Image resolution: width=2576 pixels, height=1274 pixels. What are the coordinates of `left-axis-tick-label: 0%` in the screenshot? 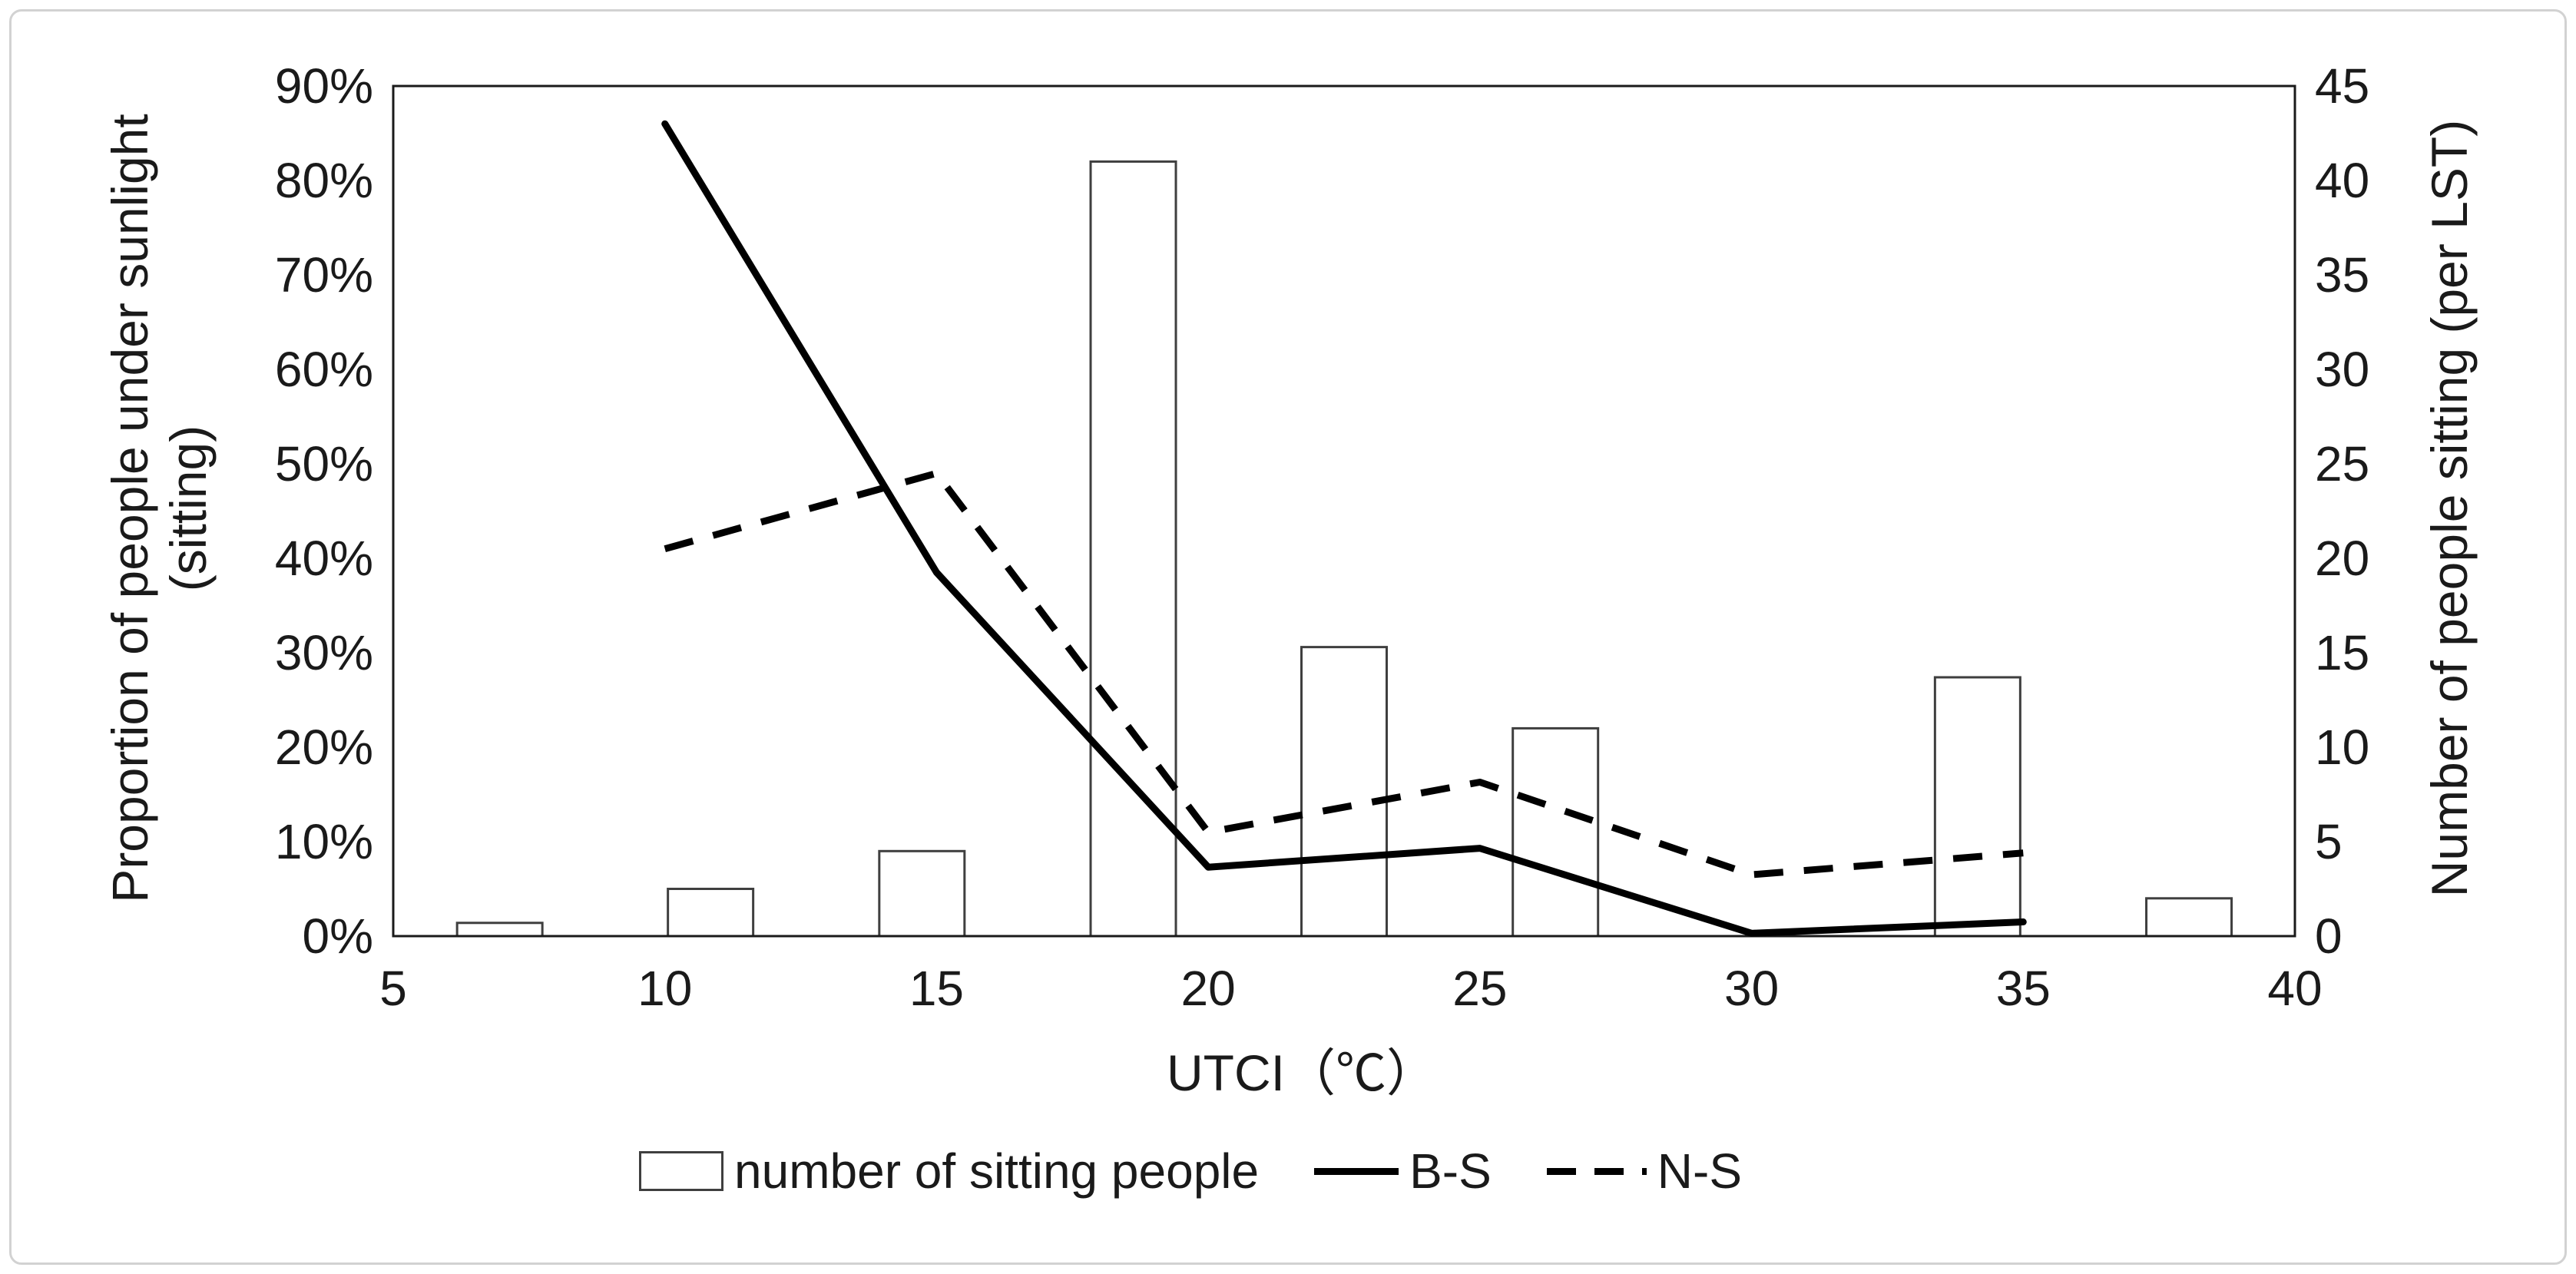 It's located at (338, 936).